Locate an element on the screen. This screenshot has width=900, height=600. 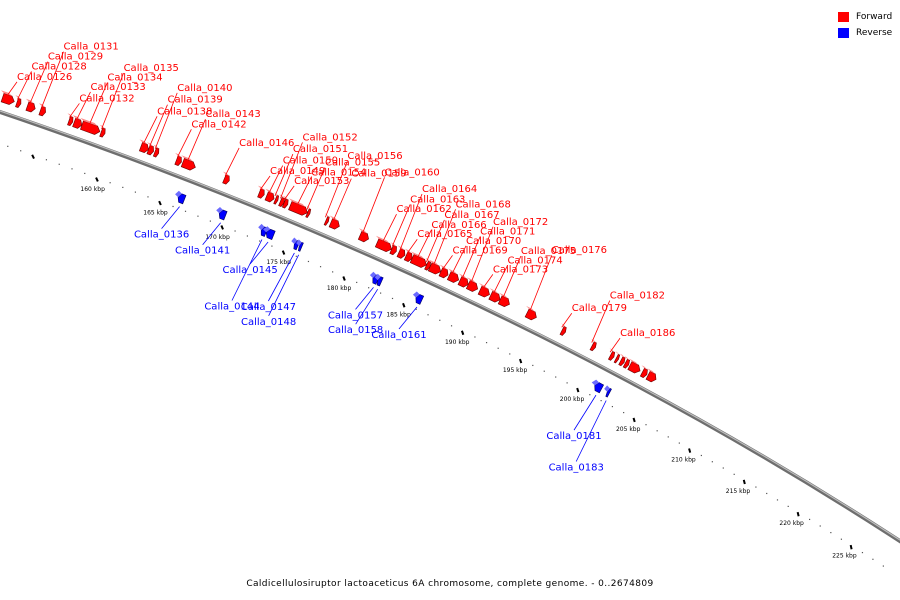
gene-label: Calla_0166 is located at coordinates (458, 225).